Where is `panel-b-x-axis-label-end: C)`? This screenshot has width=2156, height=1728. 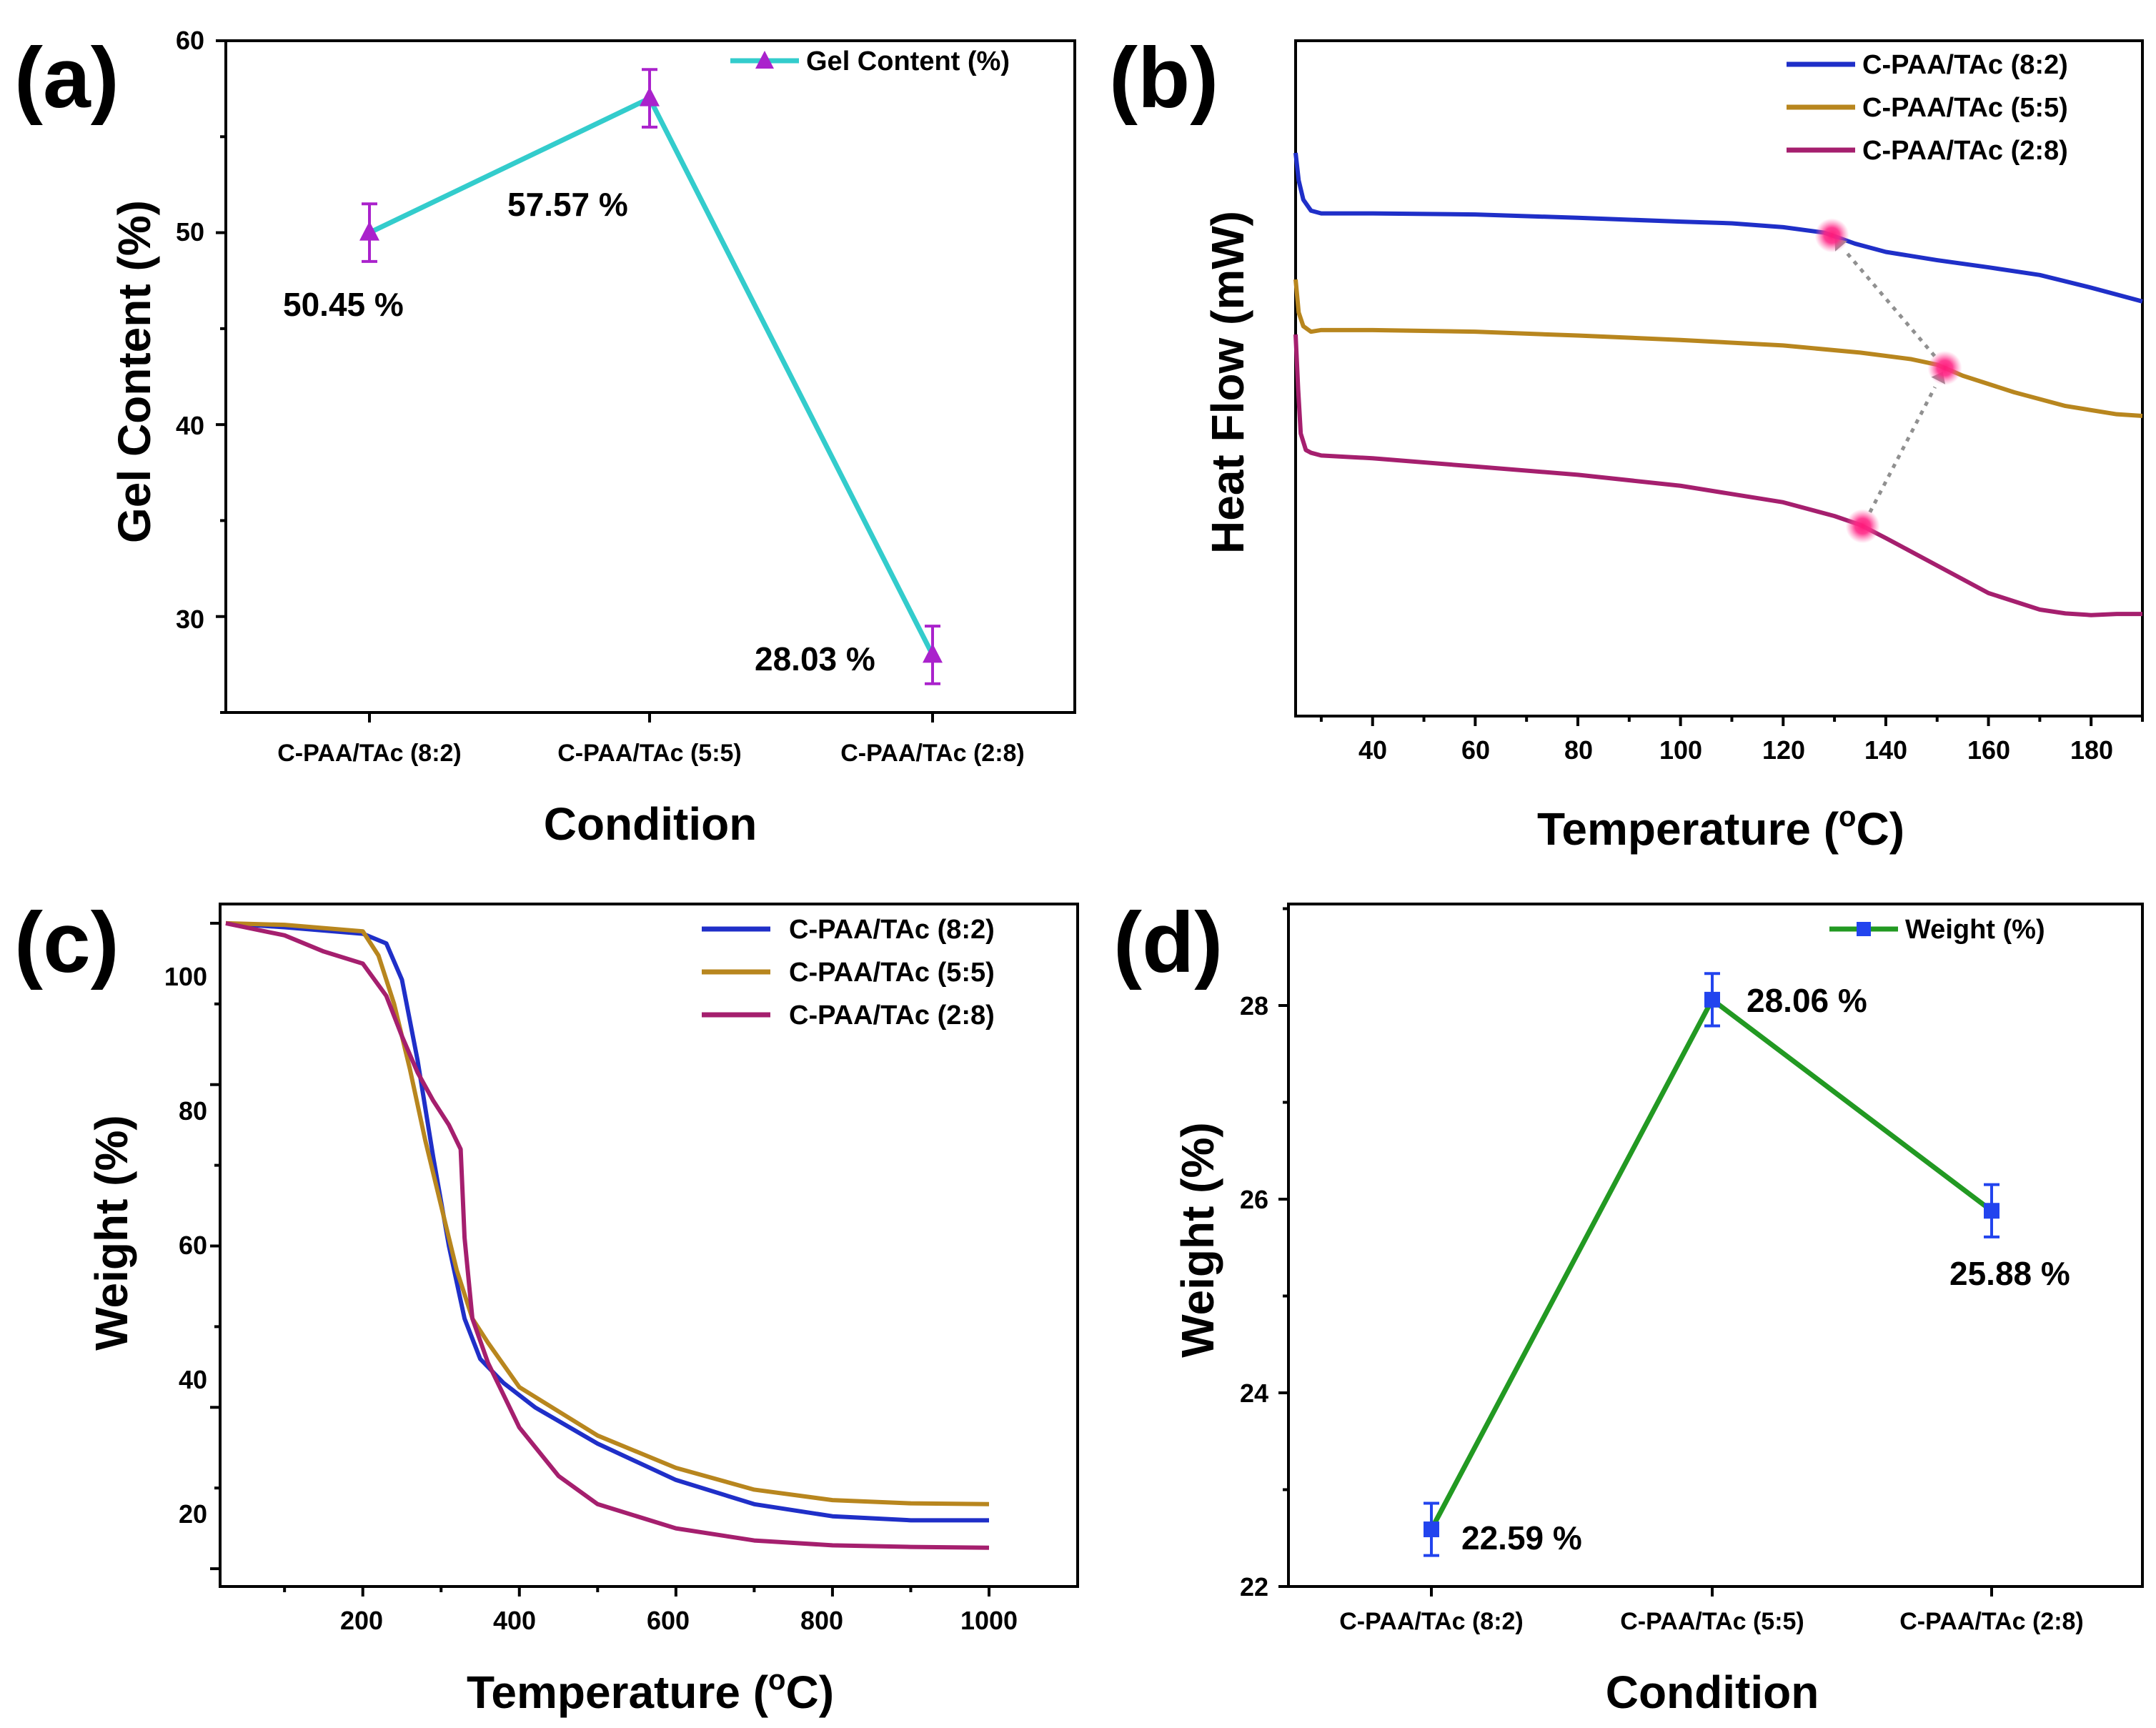 panel-b-x-axis-label-end: C) is located at coordinates (1880, 829).